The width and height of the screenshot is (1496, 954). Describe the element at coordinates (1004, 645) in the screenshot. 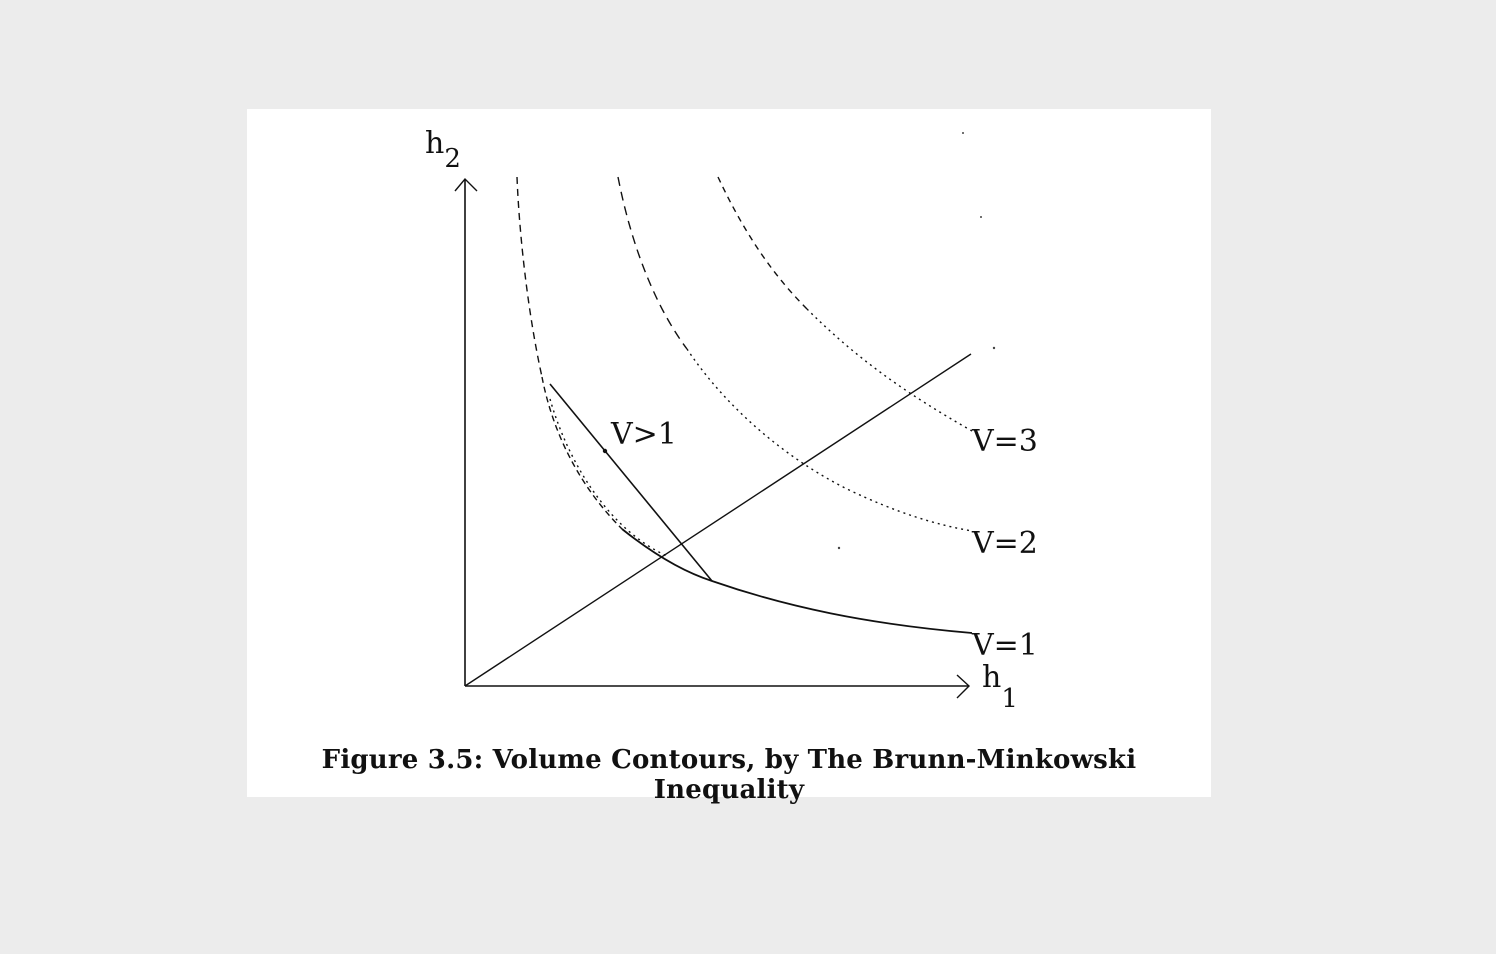

I see `contour-v1-label: V=1` at that location.